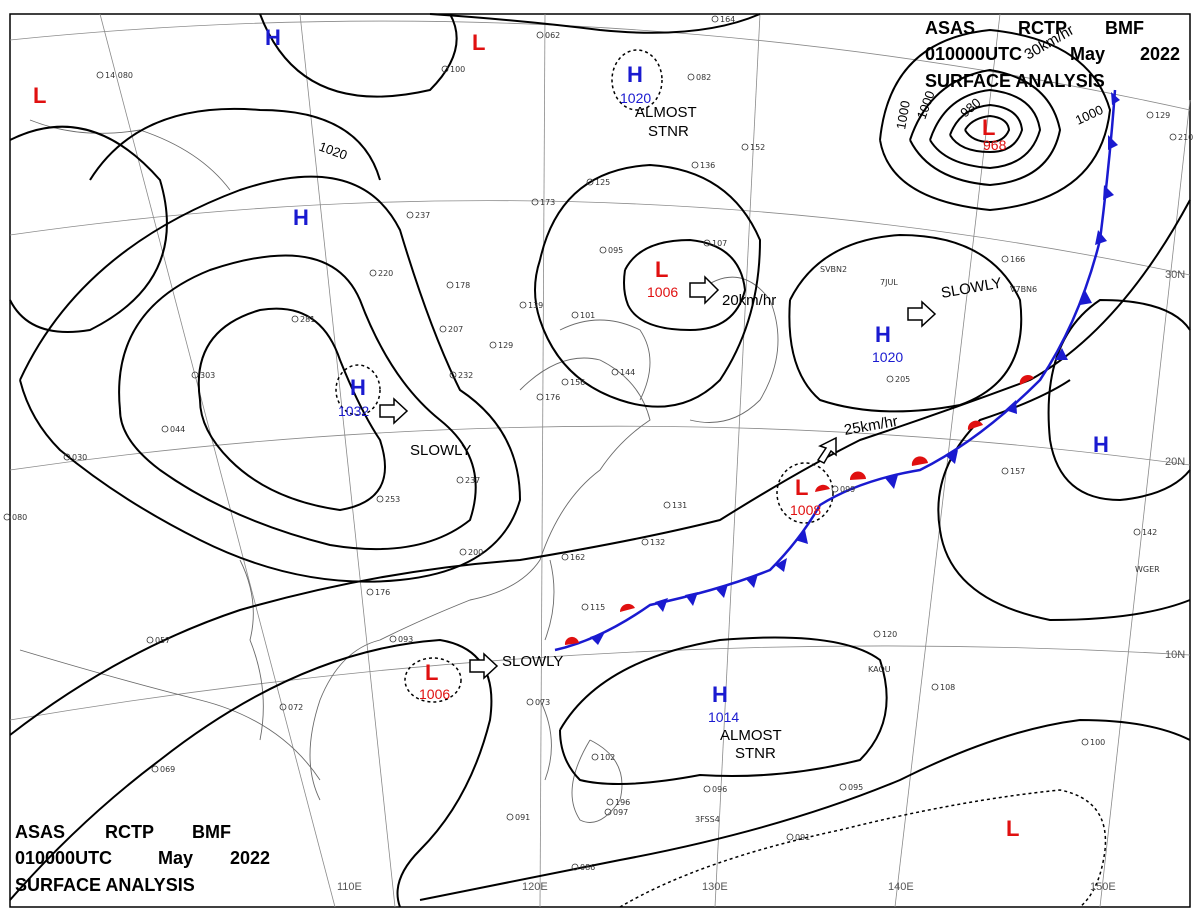  What do you see at coordinates (307, 319) in the screenshot?
I see `station-plot-value: 281` at bounding box center [307, 319].